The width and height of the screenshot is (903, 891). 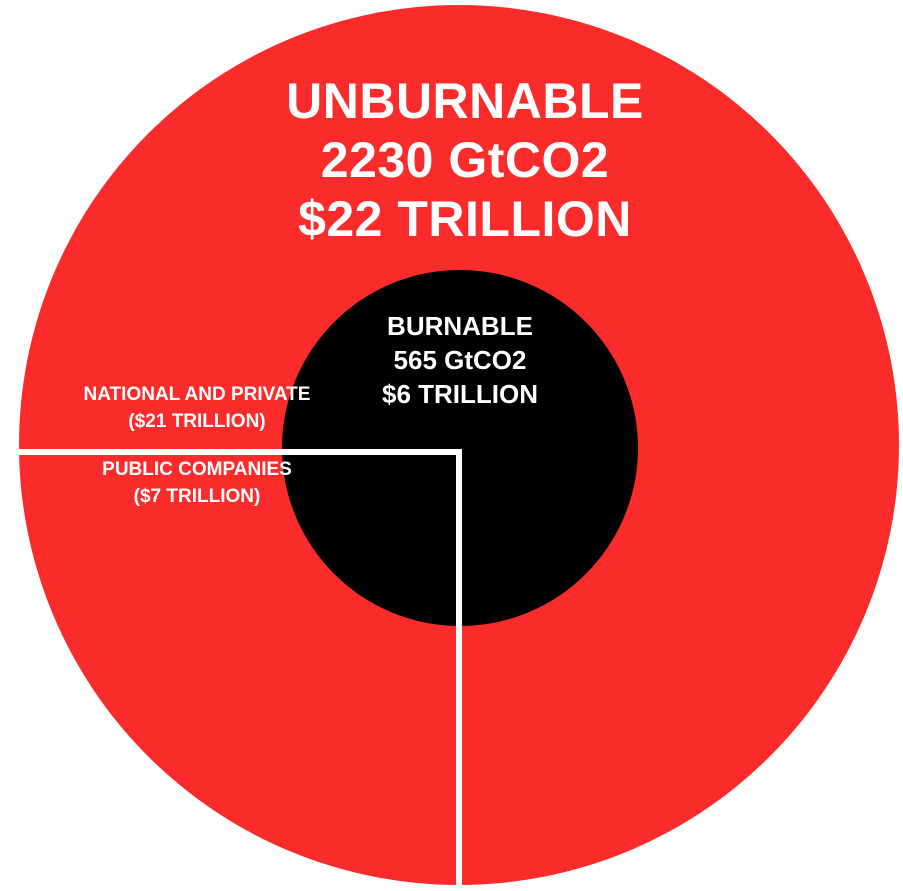 I want to click on national-and-private-label: NATIONAL AND PRIVATE ($21 TRILLION), so click(x=197, y=408).